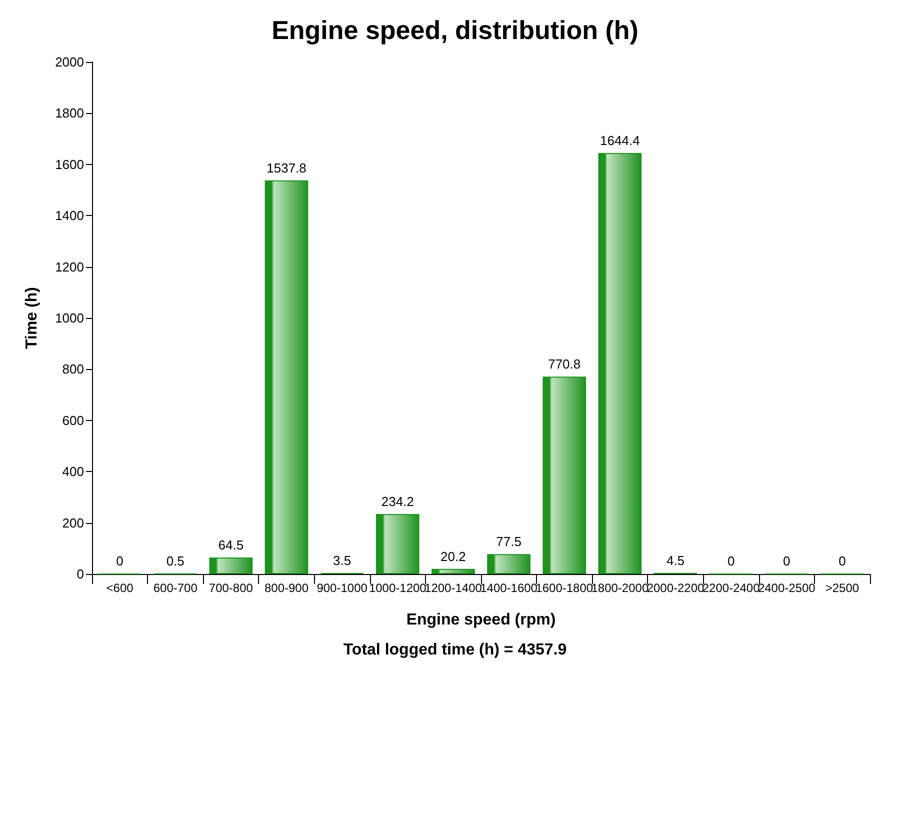  I want to click on y-tick-label: 1600, so click(69, 164).